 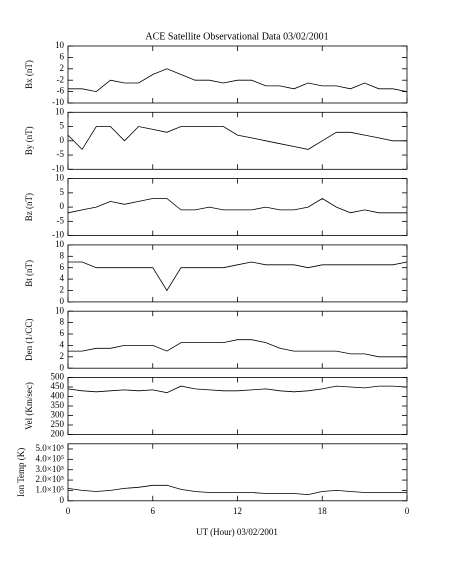 I want to click on y-tick-label: 300, so click(x=58, y=415).